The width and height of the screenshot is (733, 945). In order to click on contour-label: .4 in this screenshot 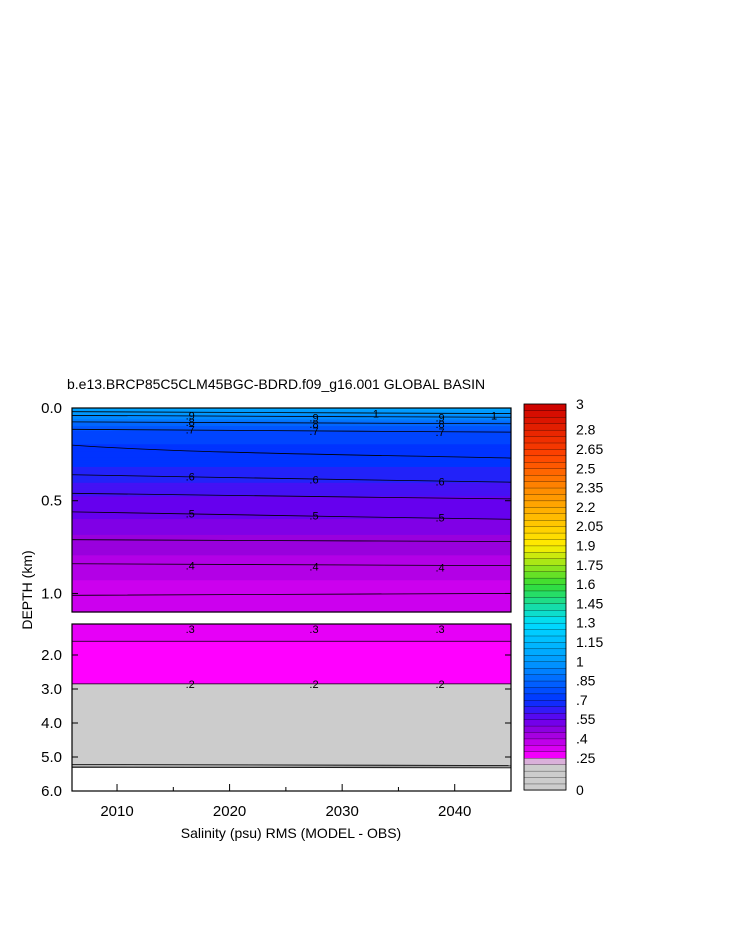, I will do `click(439, 568)`.